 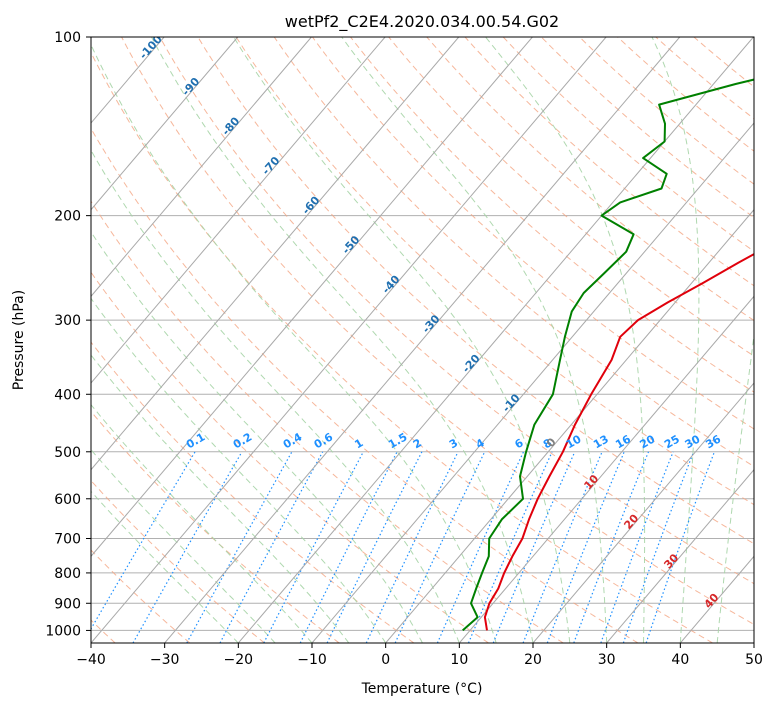 What do you see at coordinates (239, 660) in the screenshot?
I see `x-tick-label: −20` at bounding box center [239, 660].